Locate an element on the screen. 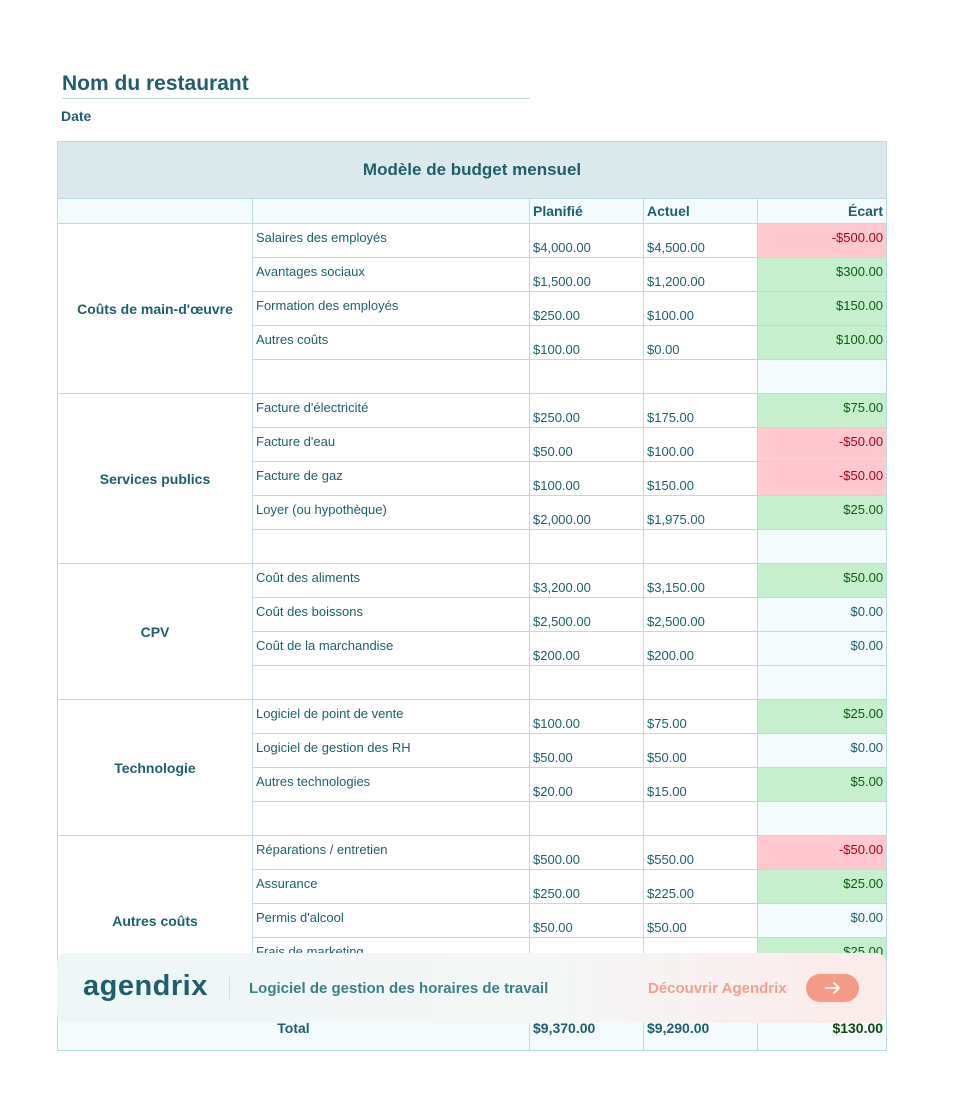 Image resolution: width=960 pixels, height=1110 pixels. amount: $1,500.00 is located at coordinates (586, 274).